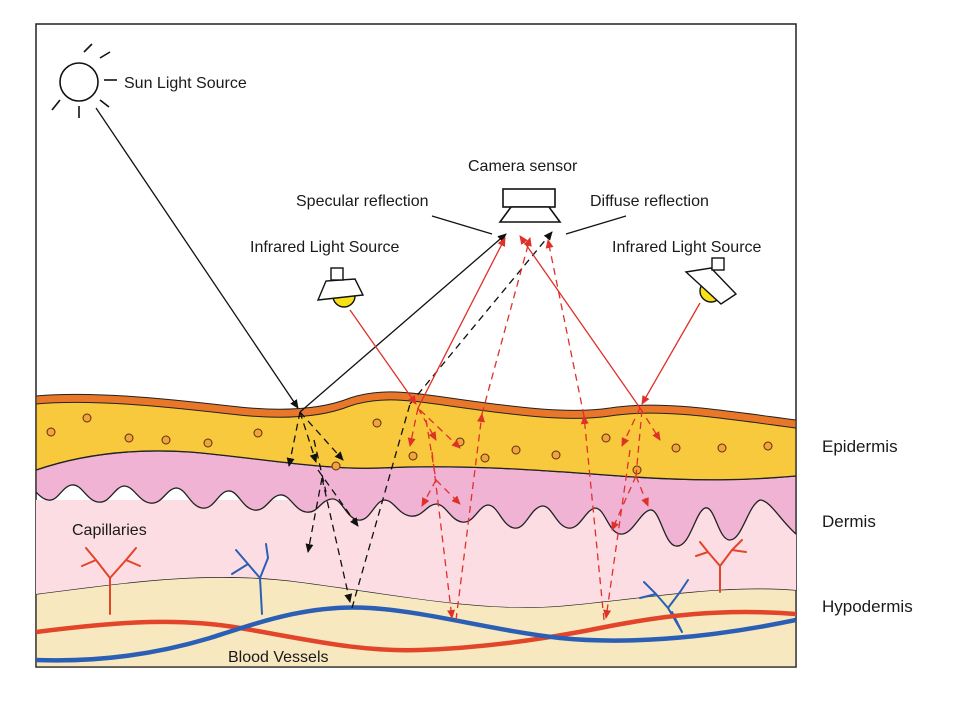  I want to click on capillaries-red, so click(414, 577).